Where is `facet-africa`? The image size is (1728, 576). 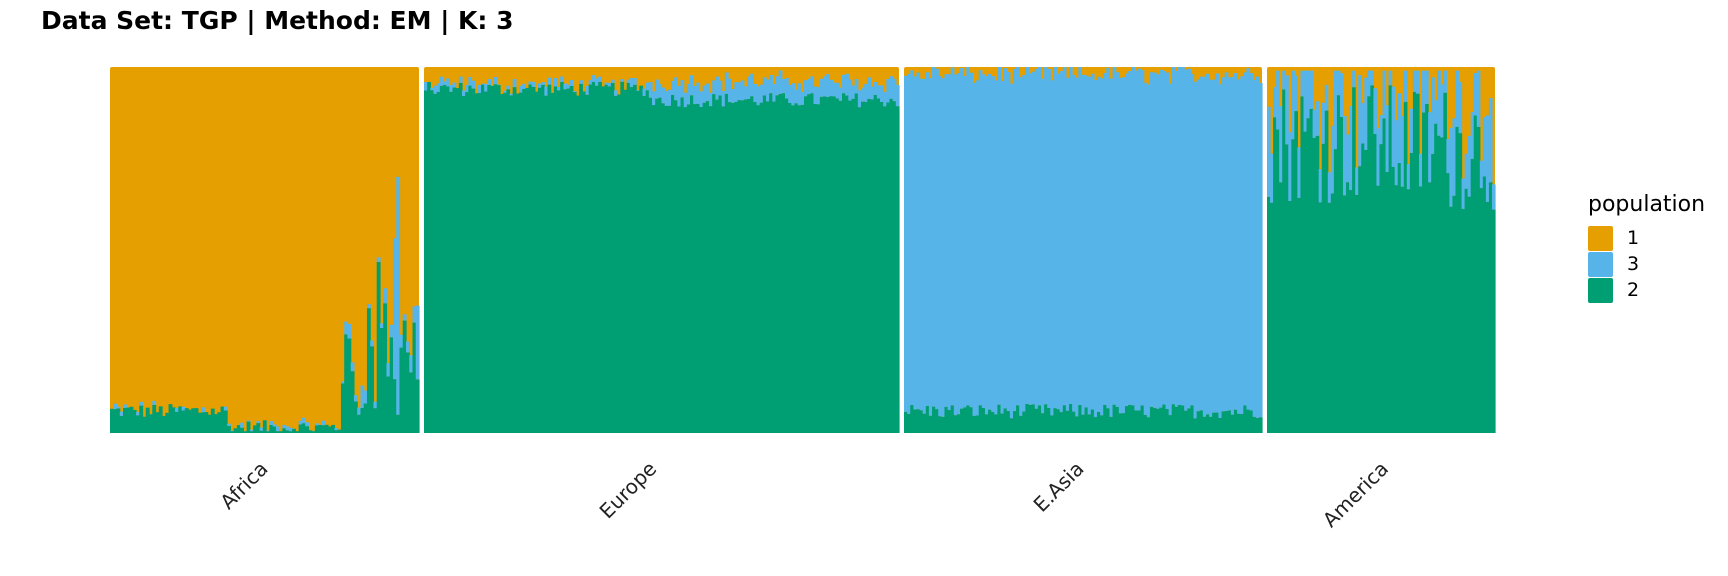 facet-africa is located at coordinates (265, 250).